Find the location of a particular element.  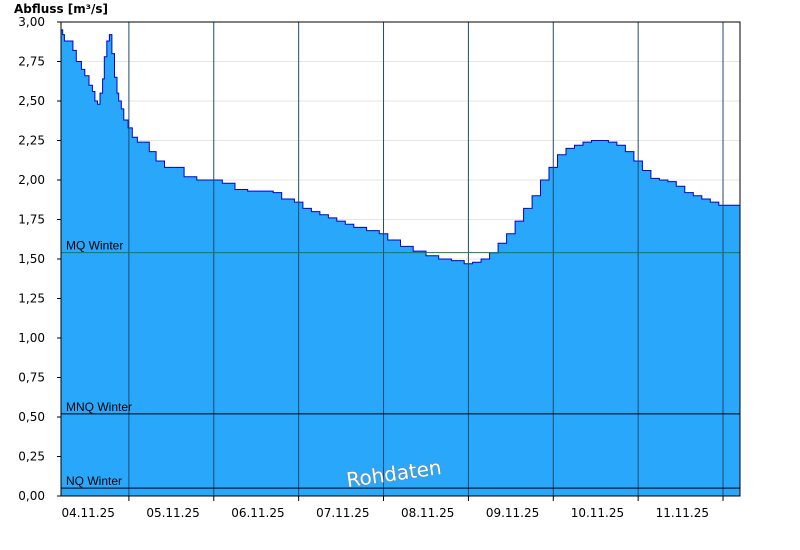

y-tick-label: 0,50 is located at coordinates (31, 417).